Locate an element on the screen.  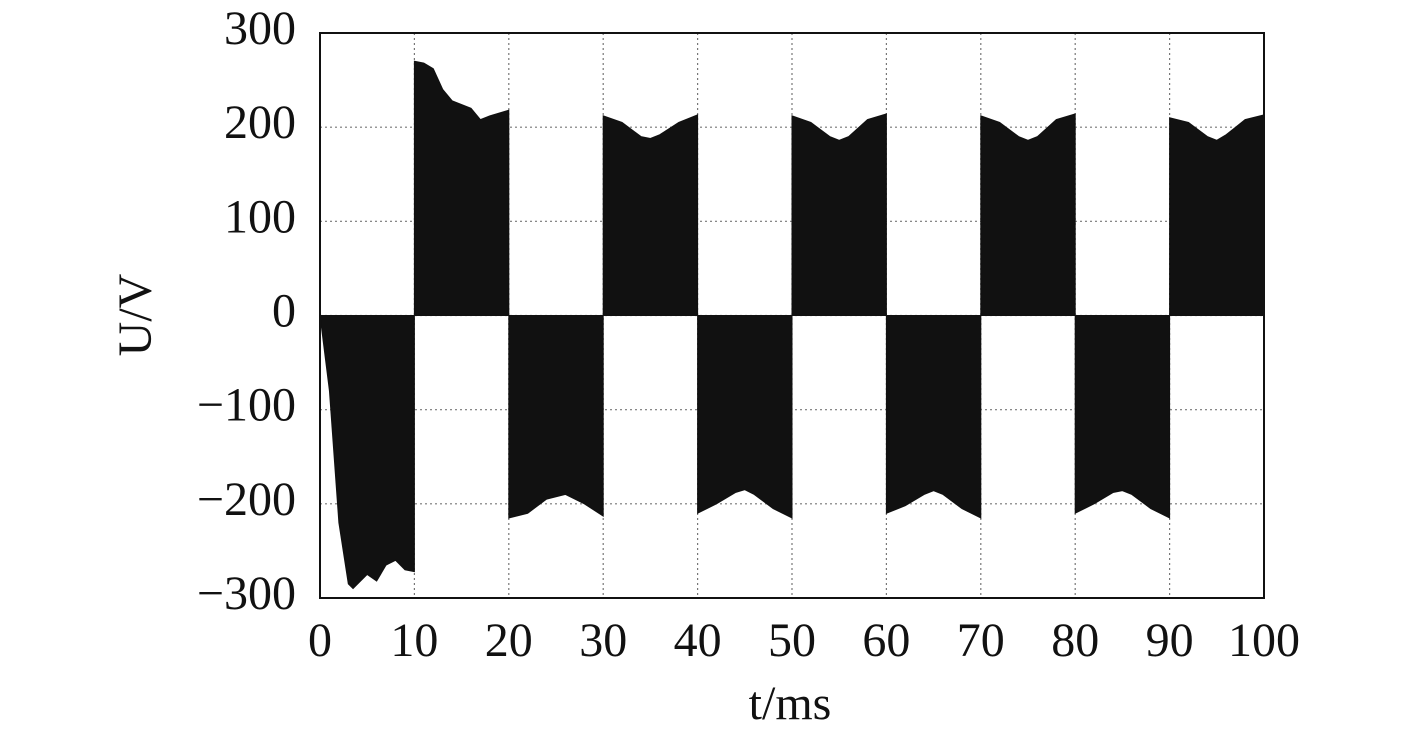
y-axis-label: U/V is located at coordinates (135, 314).